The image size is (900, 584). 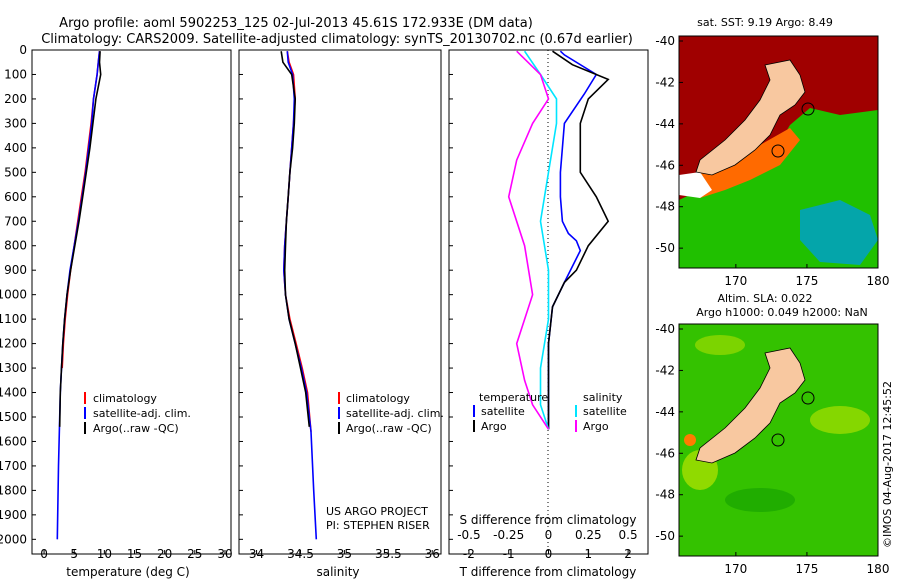 What do you see at coordinates (13, 368) in the screenshot?
I see `depth-tick-label: 1300` at bounding box center [13, 368].